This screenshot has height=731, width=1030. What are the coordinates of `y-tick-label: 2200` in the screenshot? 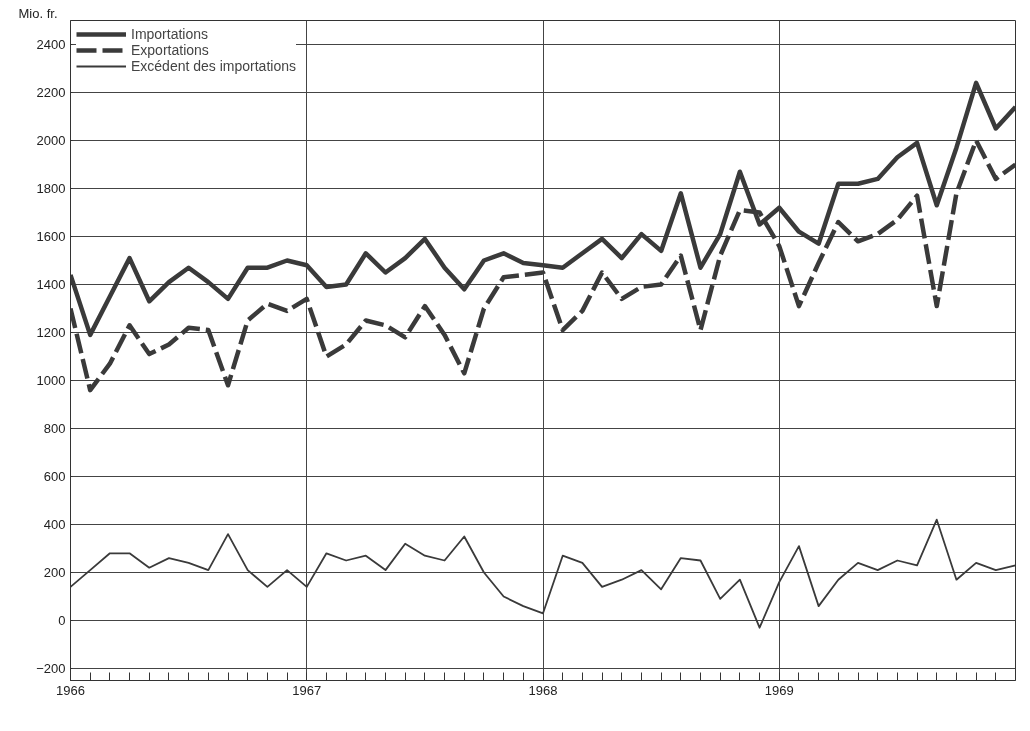 It's located at (51, 92).